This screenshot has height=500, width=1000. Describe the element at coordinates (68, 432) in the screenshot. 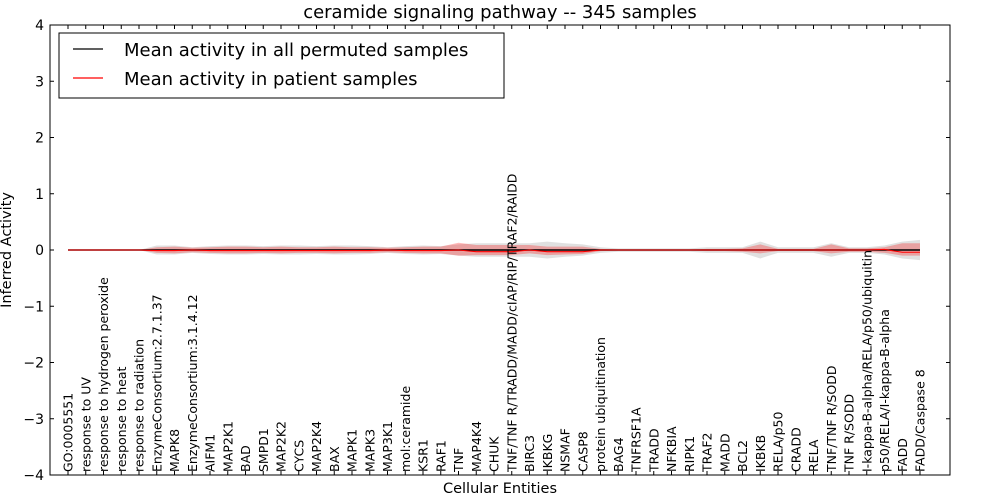

I see `x-tick-label: GO:0005551` at that location.